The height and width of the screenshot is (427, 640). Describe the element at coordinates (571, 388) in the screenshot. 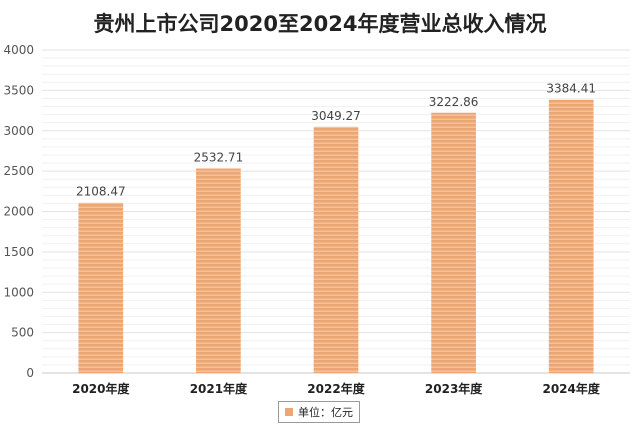

I see `x-tick-label: 2024年度` at that location.